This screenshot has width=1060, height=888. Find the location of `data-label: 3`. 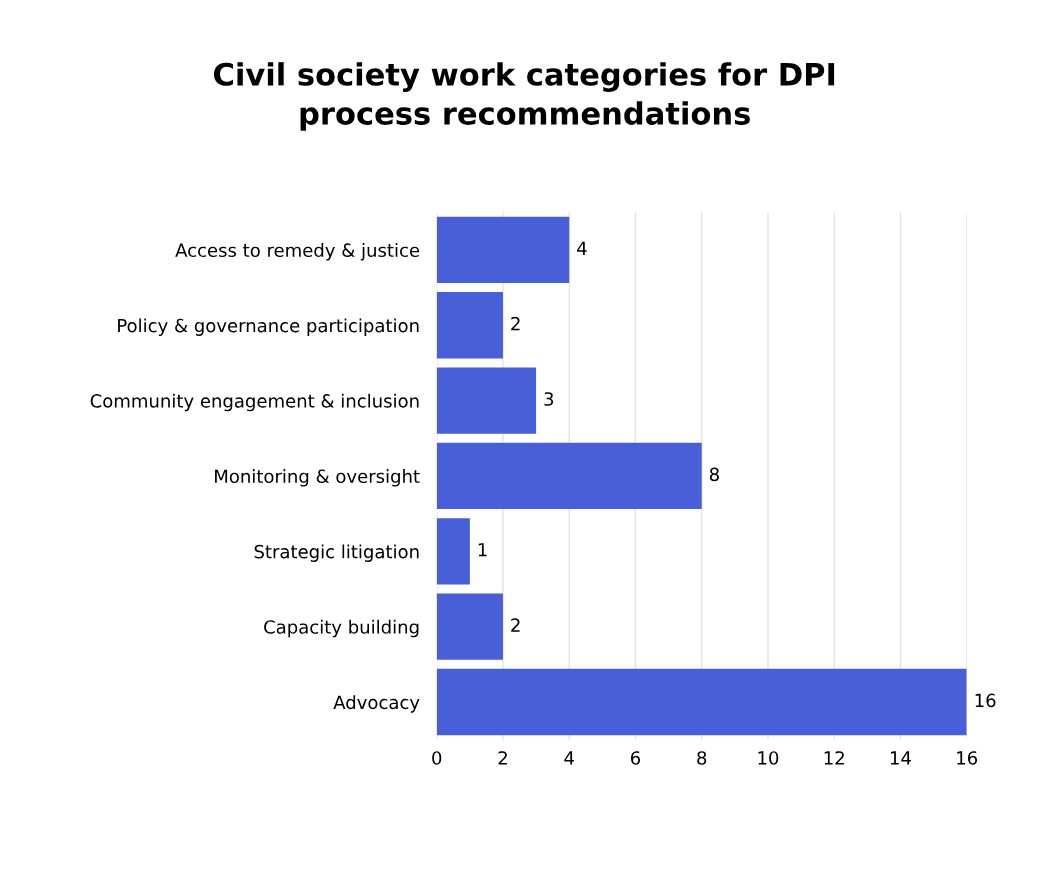

data-label: 3 is located at coordinates (549, 399).